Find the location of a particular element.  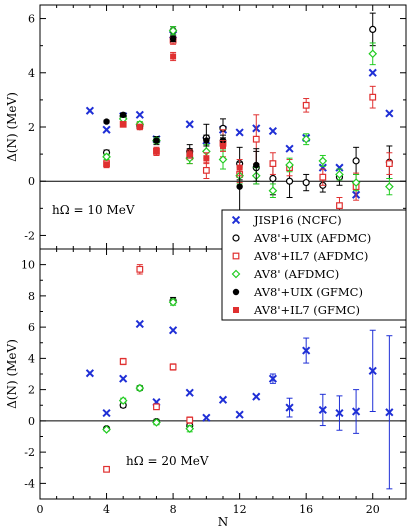

series-av8-il7-afdmc is located at coordinates (148, 368).